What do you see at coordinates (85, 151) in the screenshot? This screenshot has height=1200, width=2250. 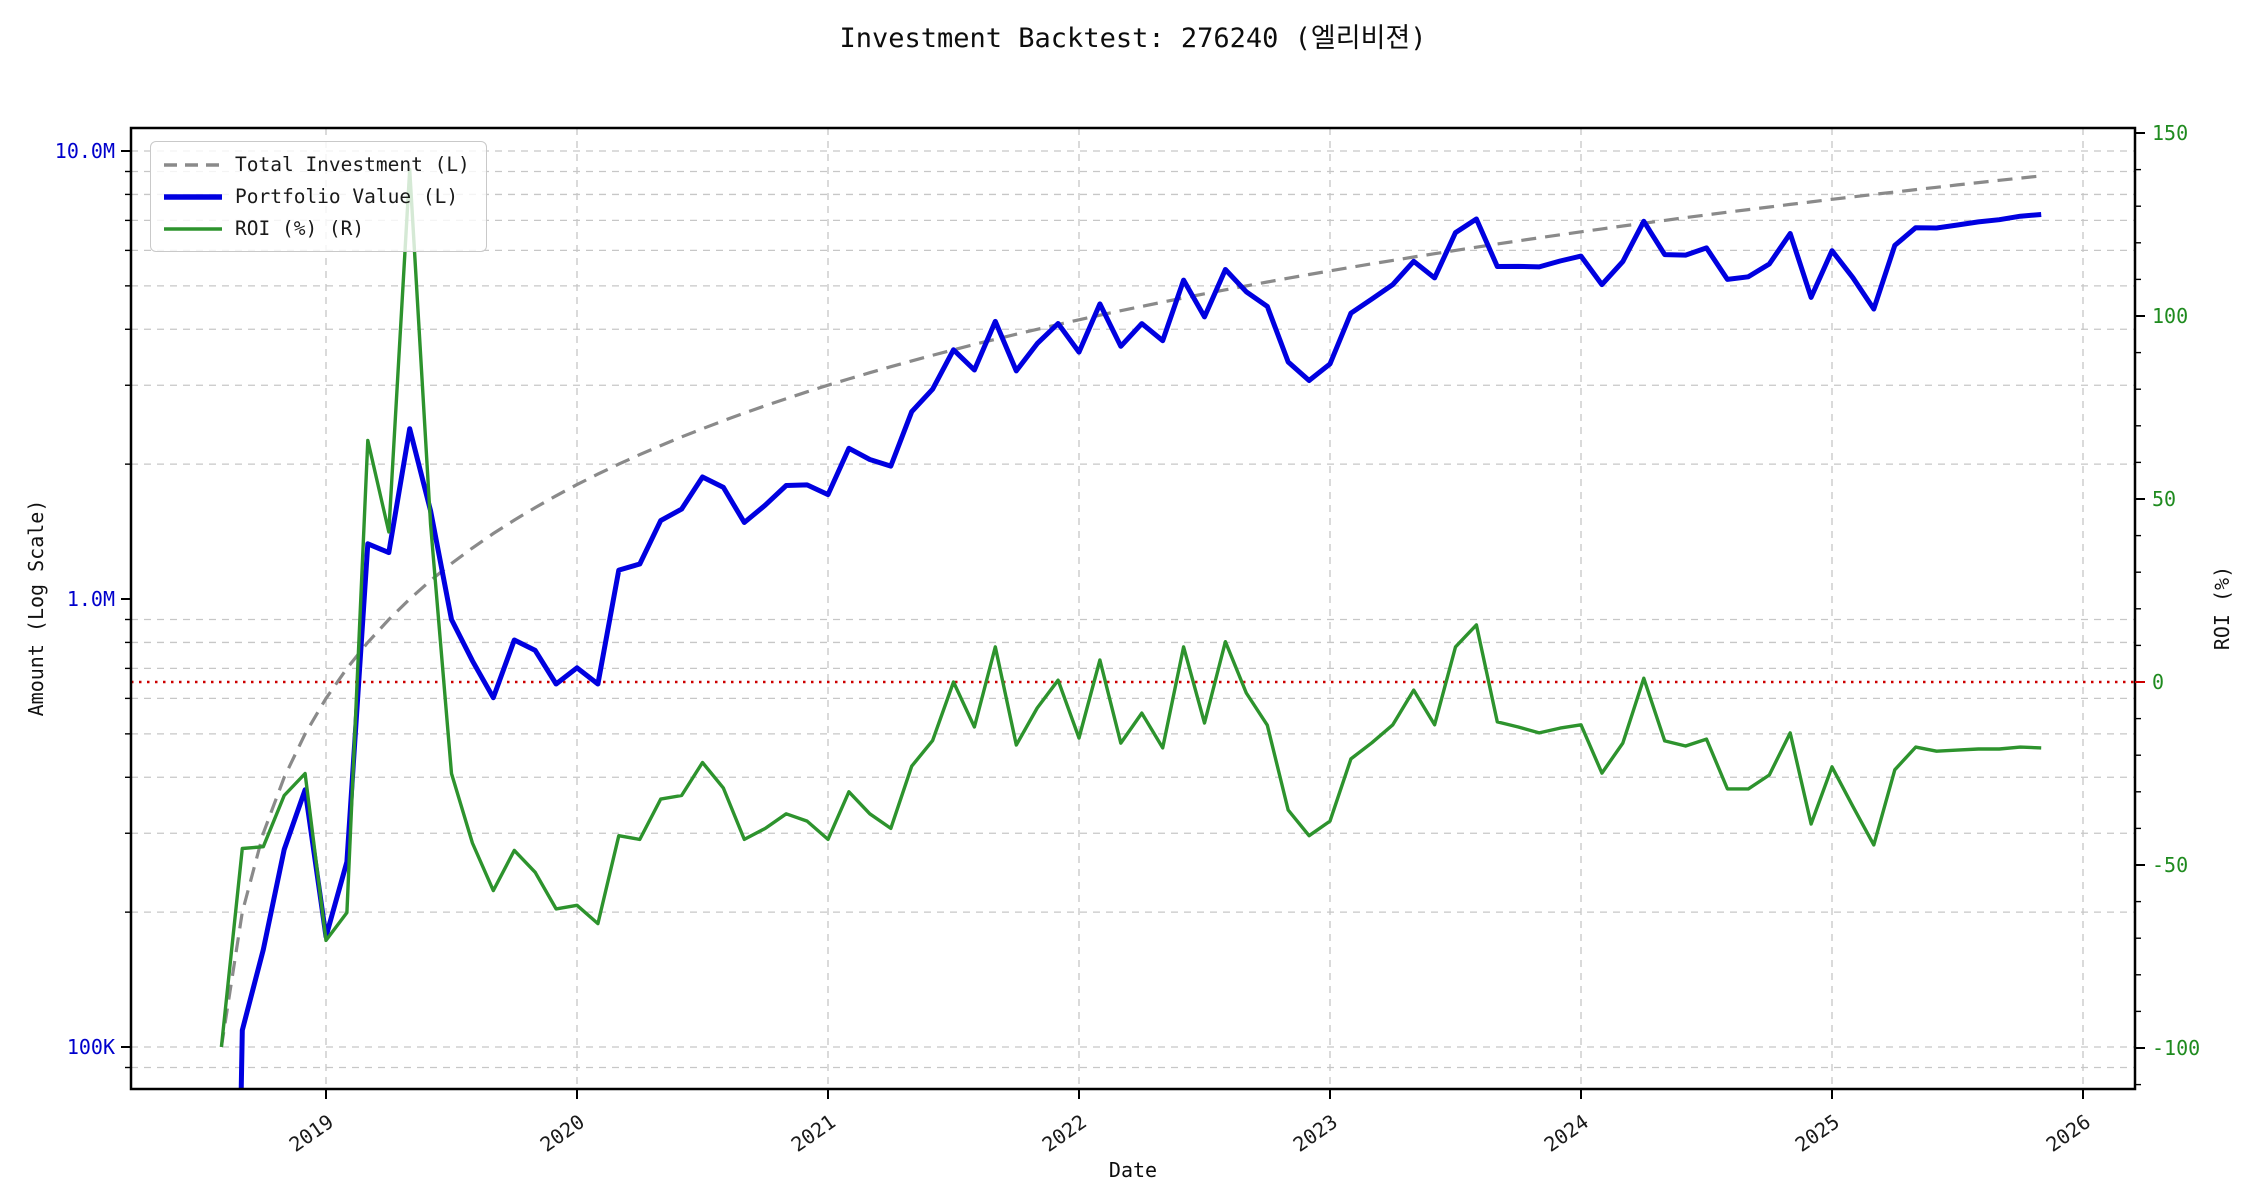 I see `y-left-tick-label: 10.0M` at bounding box center [85, 151].